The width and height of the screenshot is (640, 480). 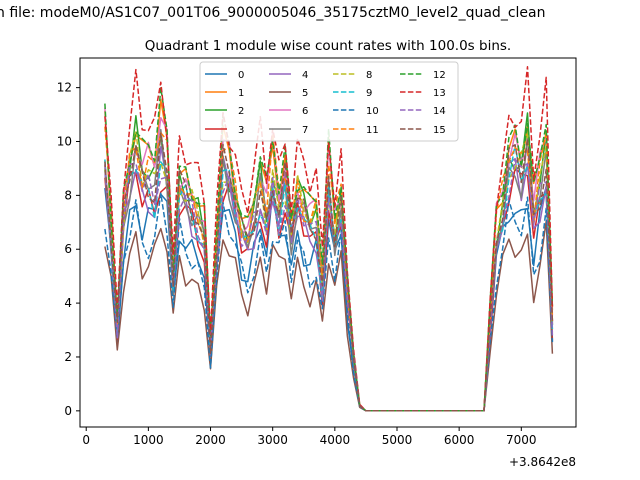 I want to click on legend-label: 6, so click(x=305, y=111).